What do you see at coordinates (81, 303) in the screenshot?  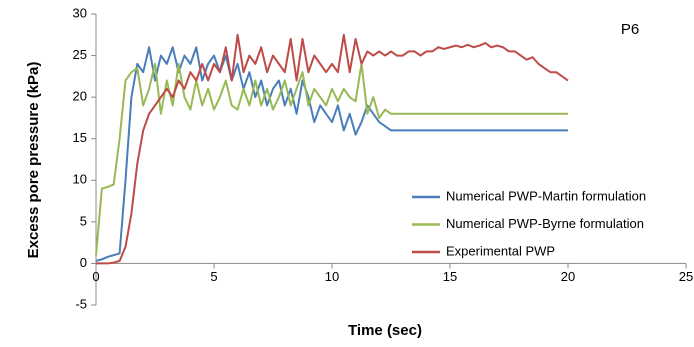 I see `y-tick-label: -5` at bounding box center [81, 303].